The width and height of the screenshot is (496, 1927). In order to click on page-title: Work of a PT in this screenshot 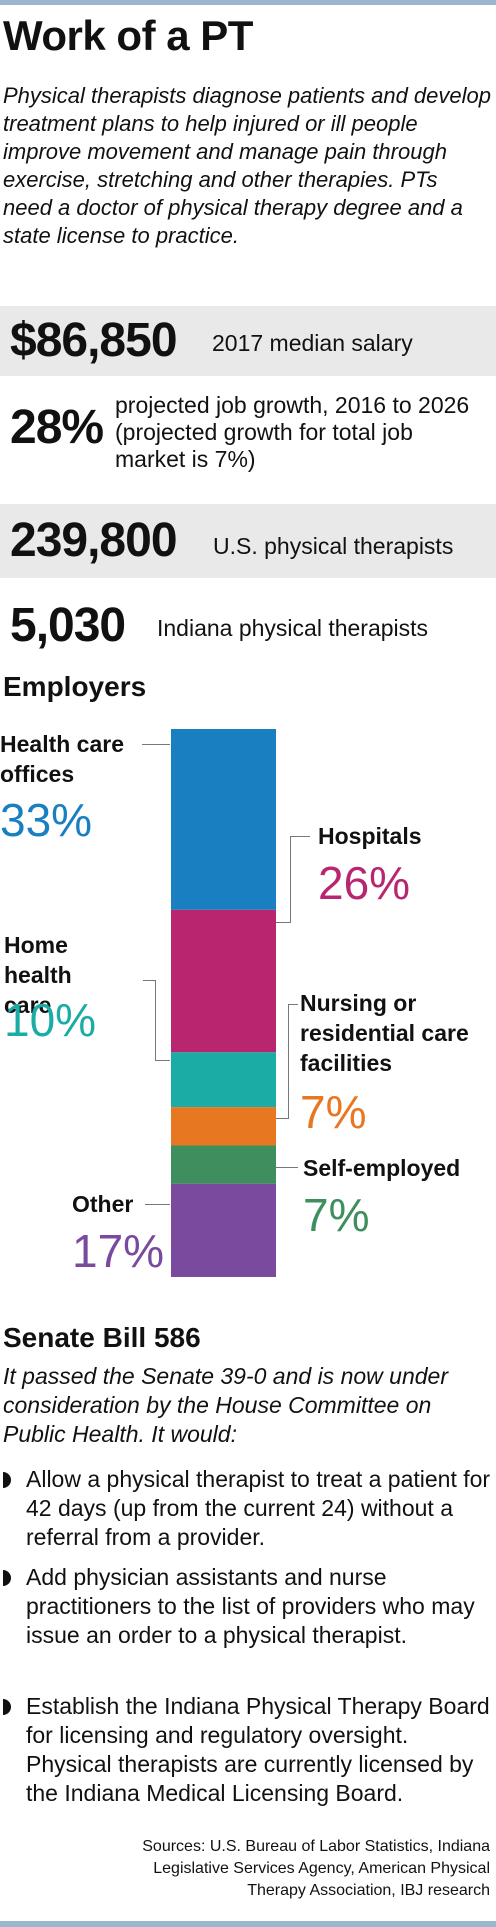, I will do `click(128, 35)`.